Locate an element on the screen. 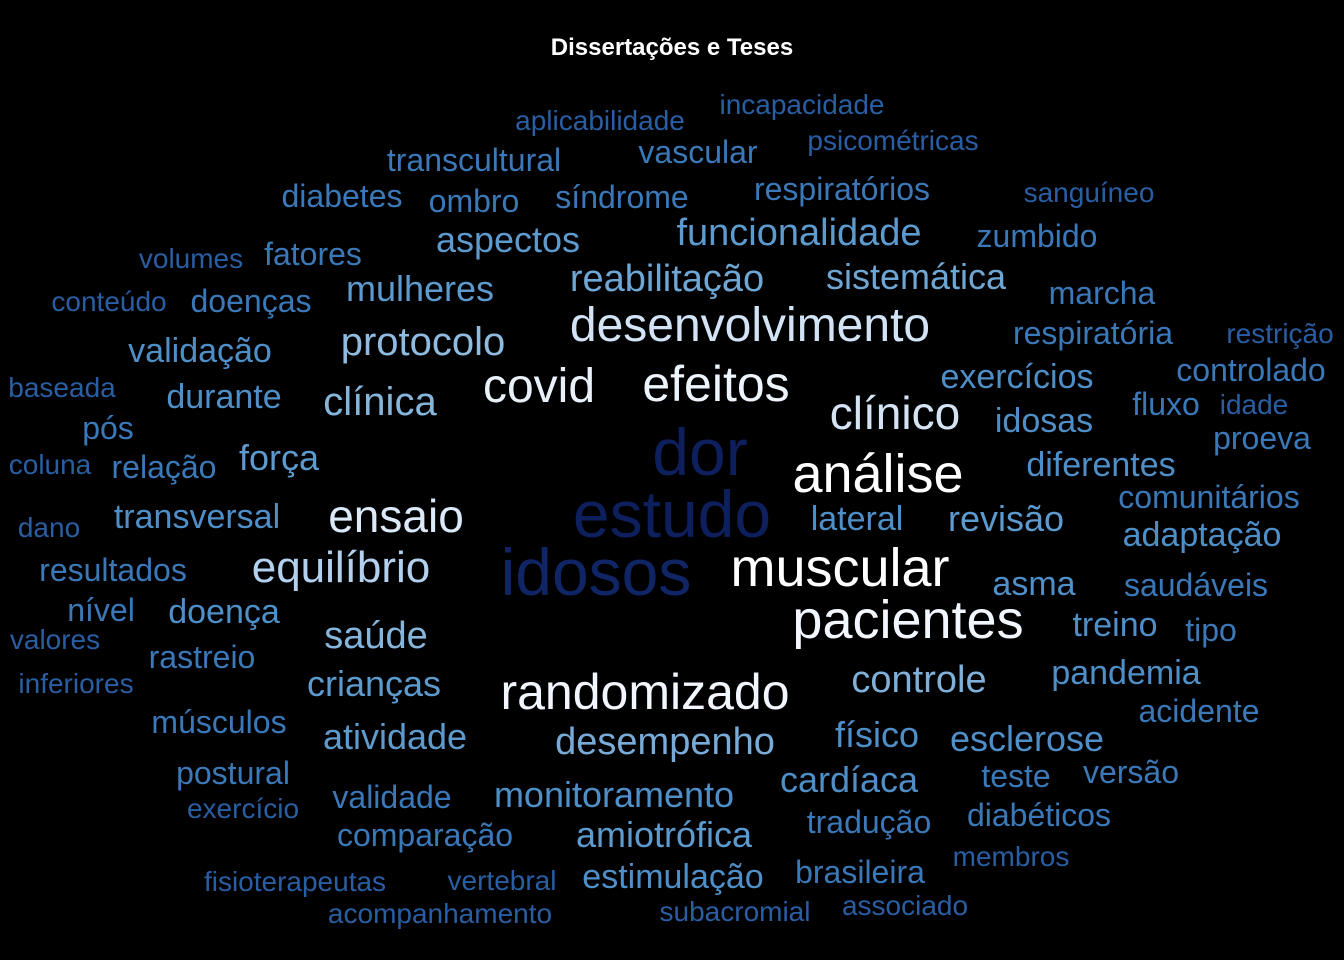 The image size is (1344, 960). word-45: transcultural is located at coordinates (474, 160).